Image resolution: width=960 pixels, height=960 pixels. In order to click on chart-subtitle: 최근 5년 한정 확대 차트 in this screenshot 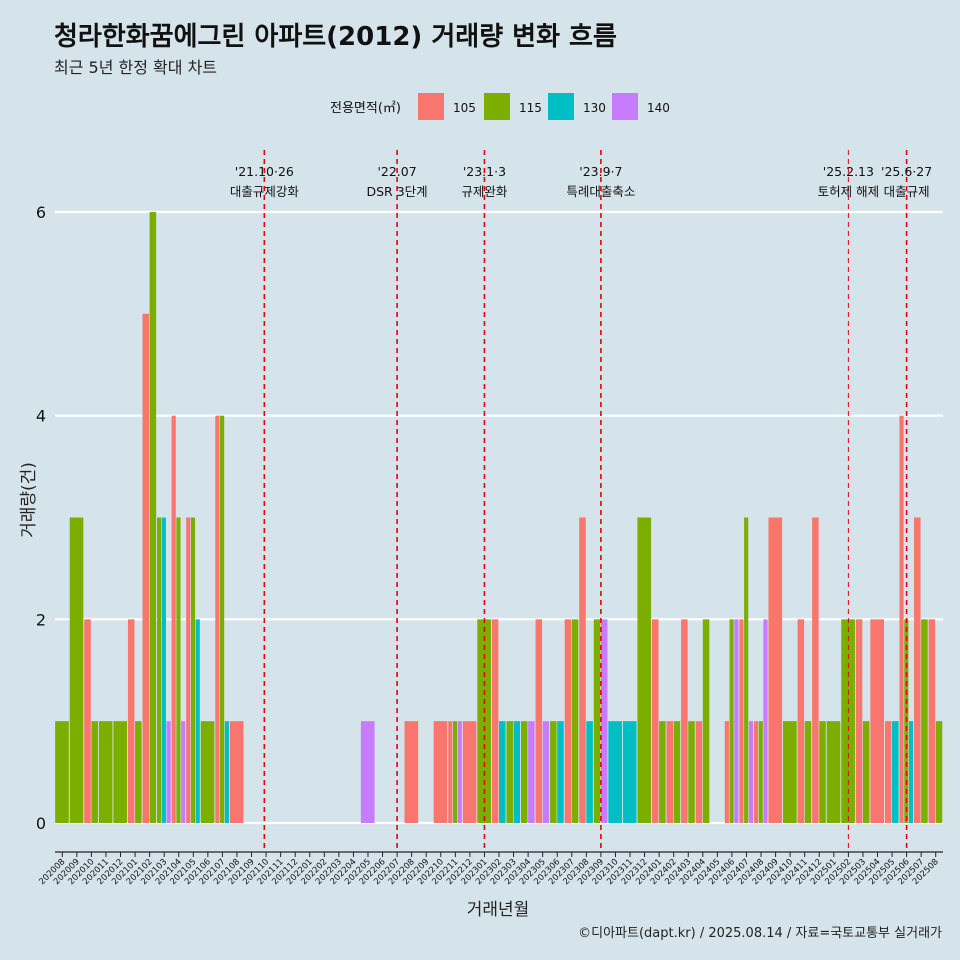, I will do `click(136, 67)`.